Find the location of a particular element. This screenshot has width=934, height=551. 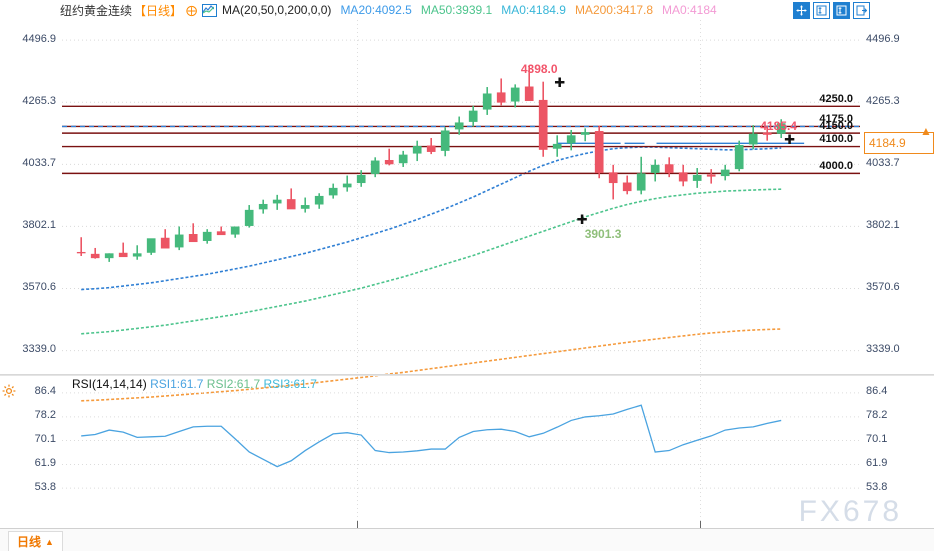

ma20-value: MA20:4092.5 is located at coordinates (376, 10).